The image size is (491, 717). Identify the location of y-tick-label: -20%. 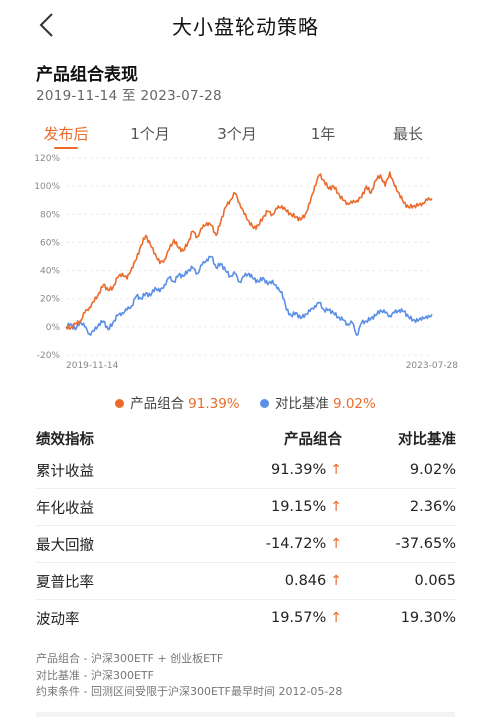
(49, 356).